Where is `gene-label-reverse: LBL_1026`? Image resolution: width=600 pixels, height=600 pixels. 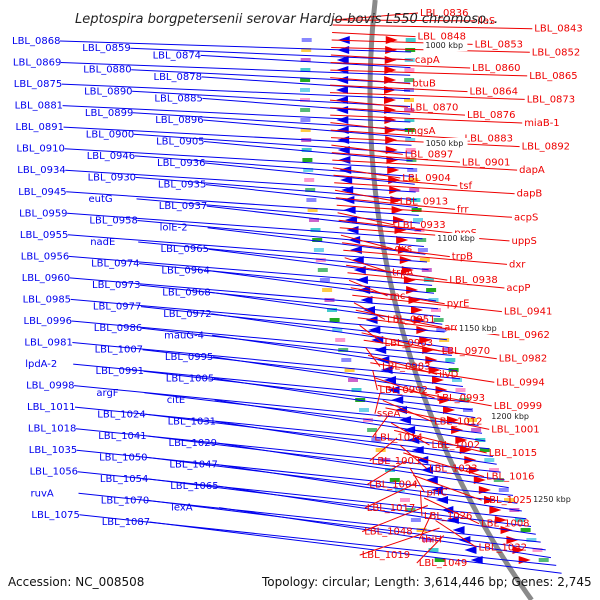
gene-label-reverse: LBL_1026 is located at coordinates (448, 516).